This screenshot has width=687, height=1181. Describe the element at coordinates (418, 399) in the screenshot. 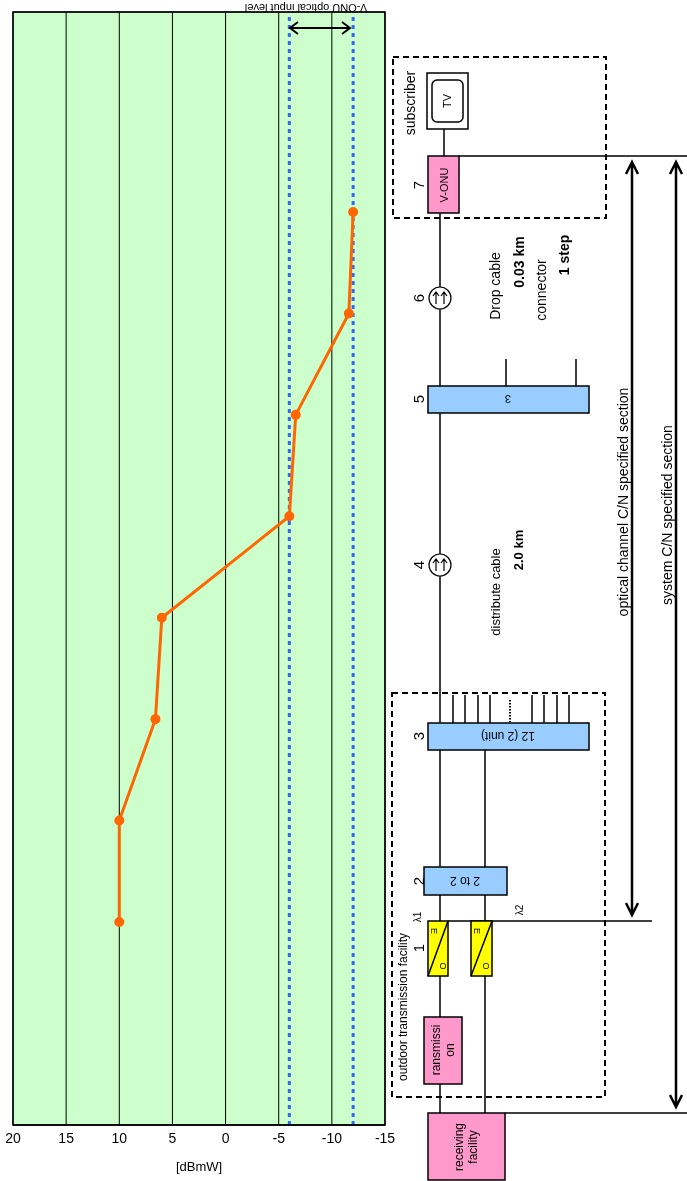

I see `text: 5` at that location.